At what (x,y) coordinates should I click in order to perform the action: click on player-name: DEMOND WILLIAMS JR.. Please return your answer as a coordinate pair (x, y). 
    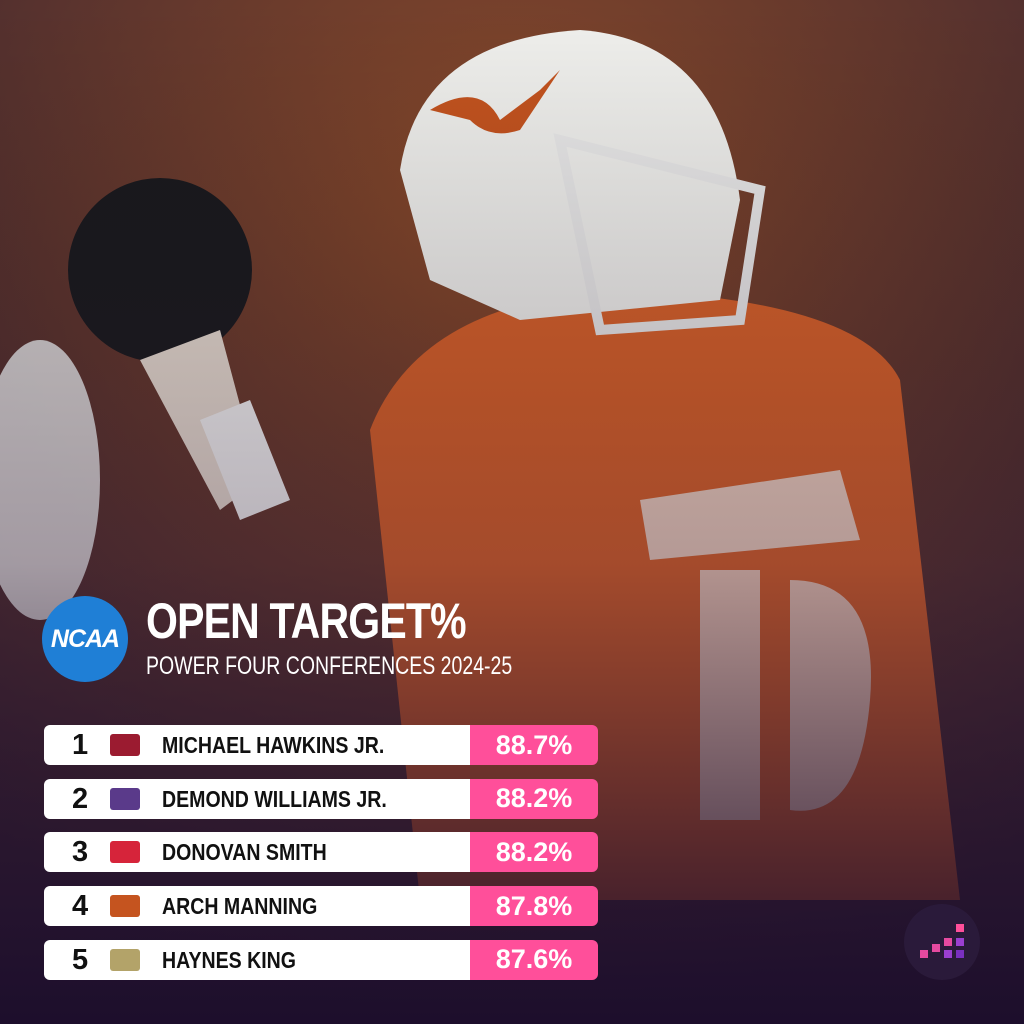
    Looking at the image, I should click on (274, 798).